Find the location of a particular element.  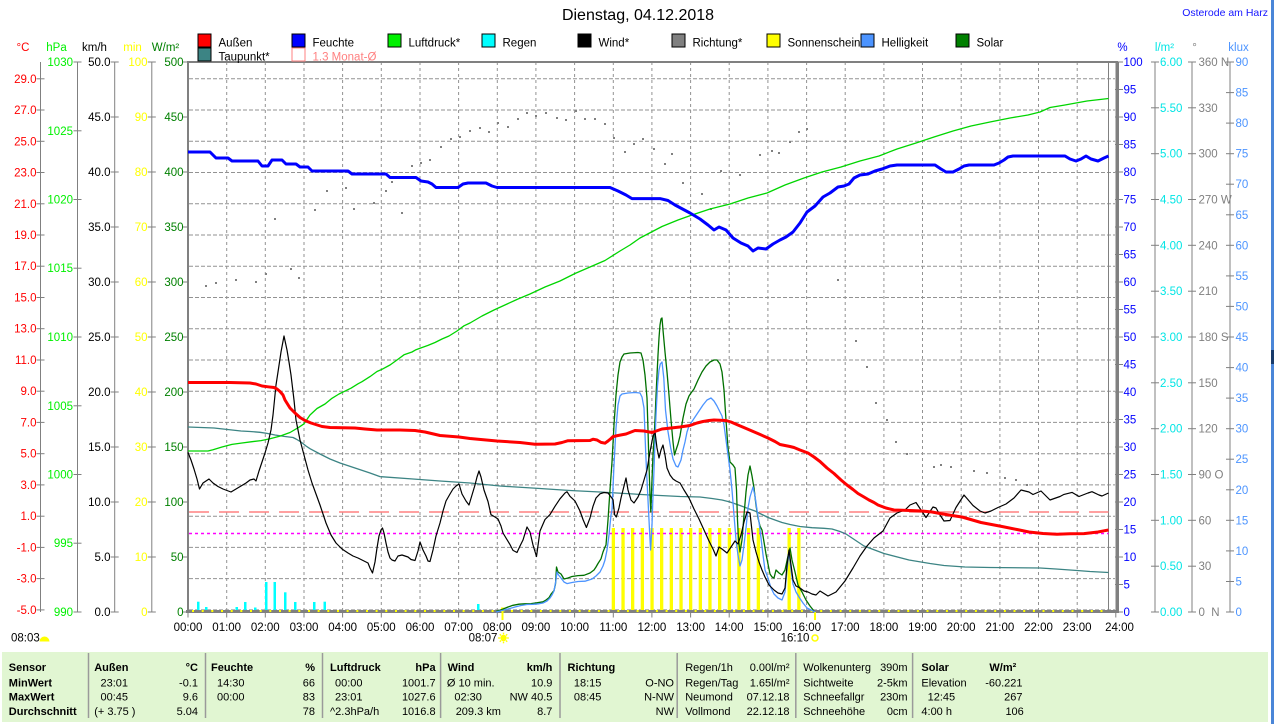

svg-text: 1016.8 is located at coordinates (419, 712).